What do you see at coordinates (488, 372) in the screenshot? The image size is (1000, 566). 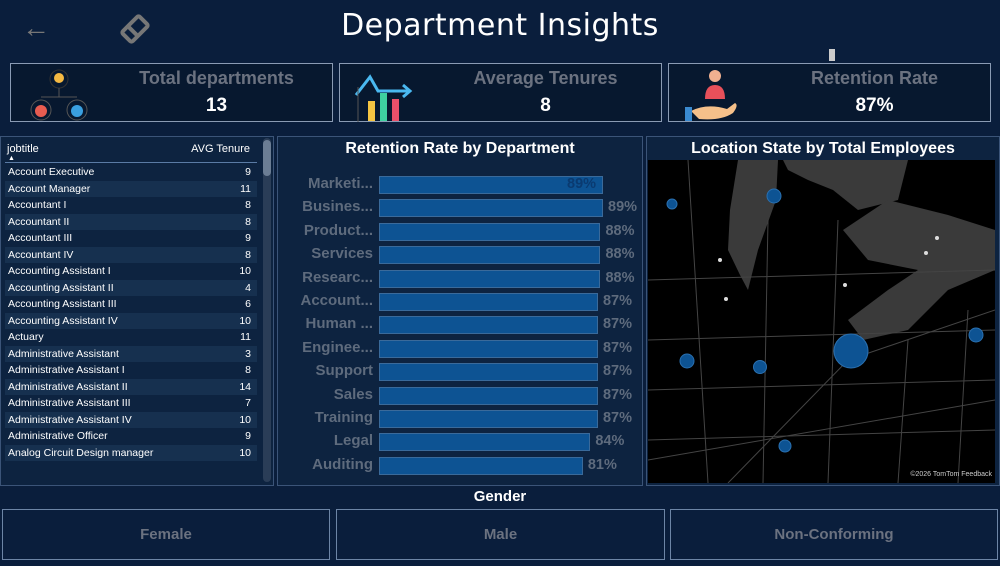 I see `bar-support` at bounding box center [488, 372].